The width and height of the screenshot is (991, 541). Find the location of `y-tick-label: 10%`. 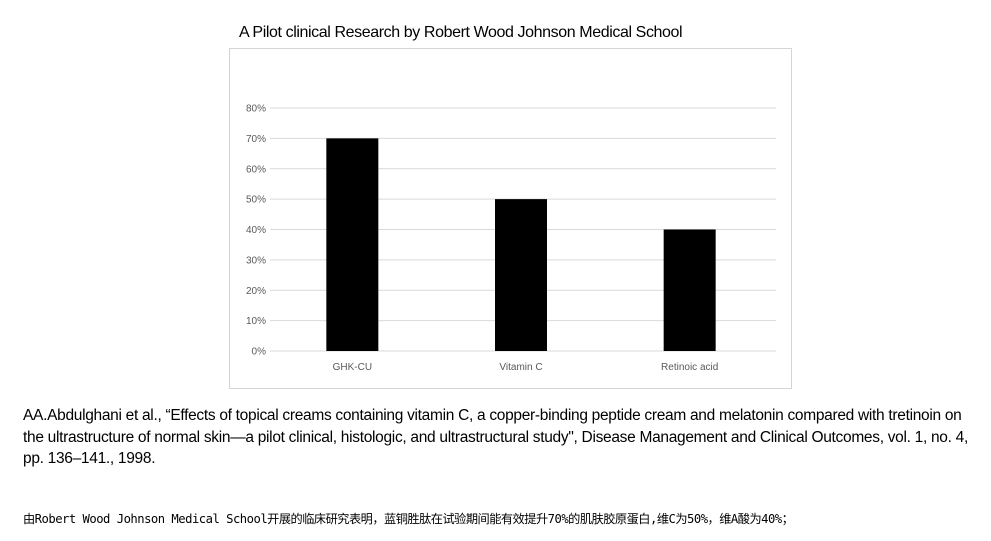

y-tick-label: 10% is located at coordinates (256, 321).